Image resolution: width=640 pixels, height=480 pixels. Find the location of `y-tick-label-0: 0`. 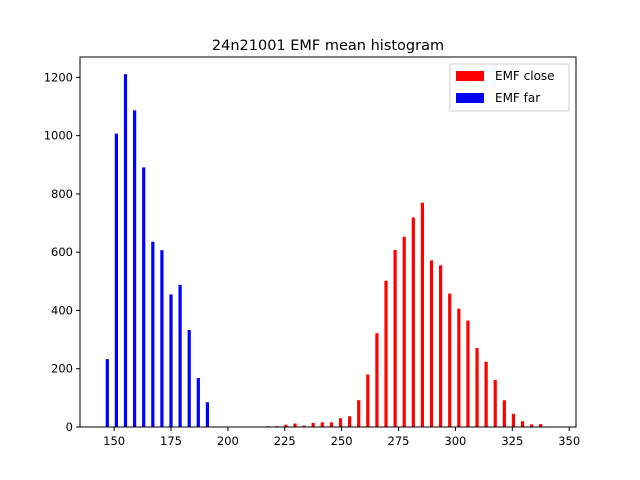

y-tick-label-0: 0 is located at coordinates (69, 427).